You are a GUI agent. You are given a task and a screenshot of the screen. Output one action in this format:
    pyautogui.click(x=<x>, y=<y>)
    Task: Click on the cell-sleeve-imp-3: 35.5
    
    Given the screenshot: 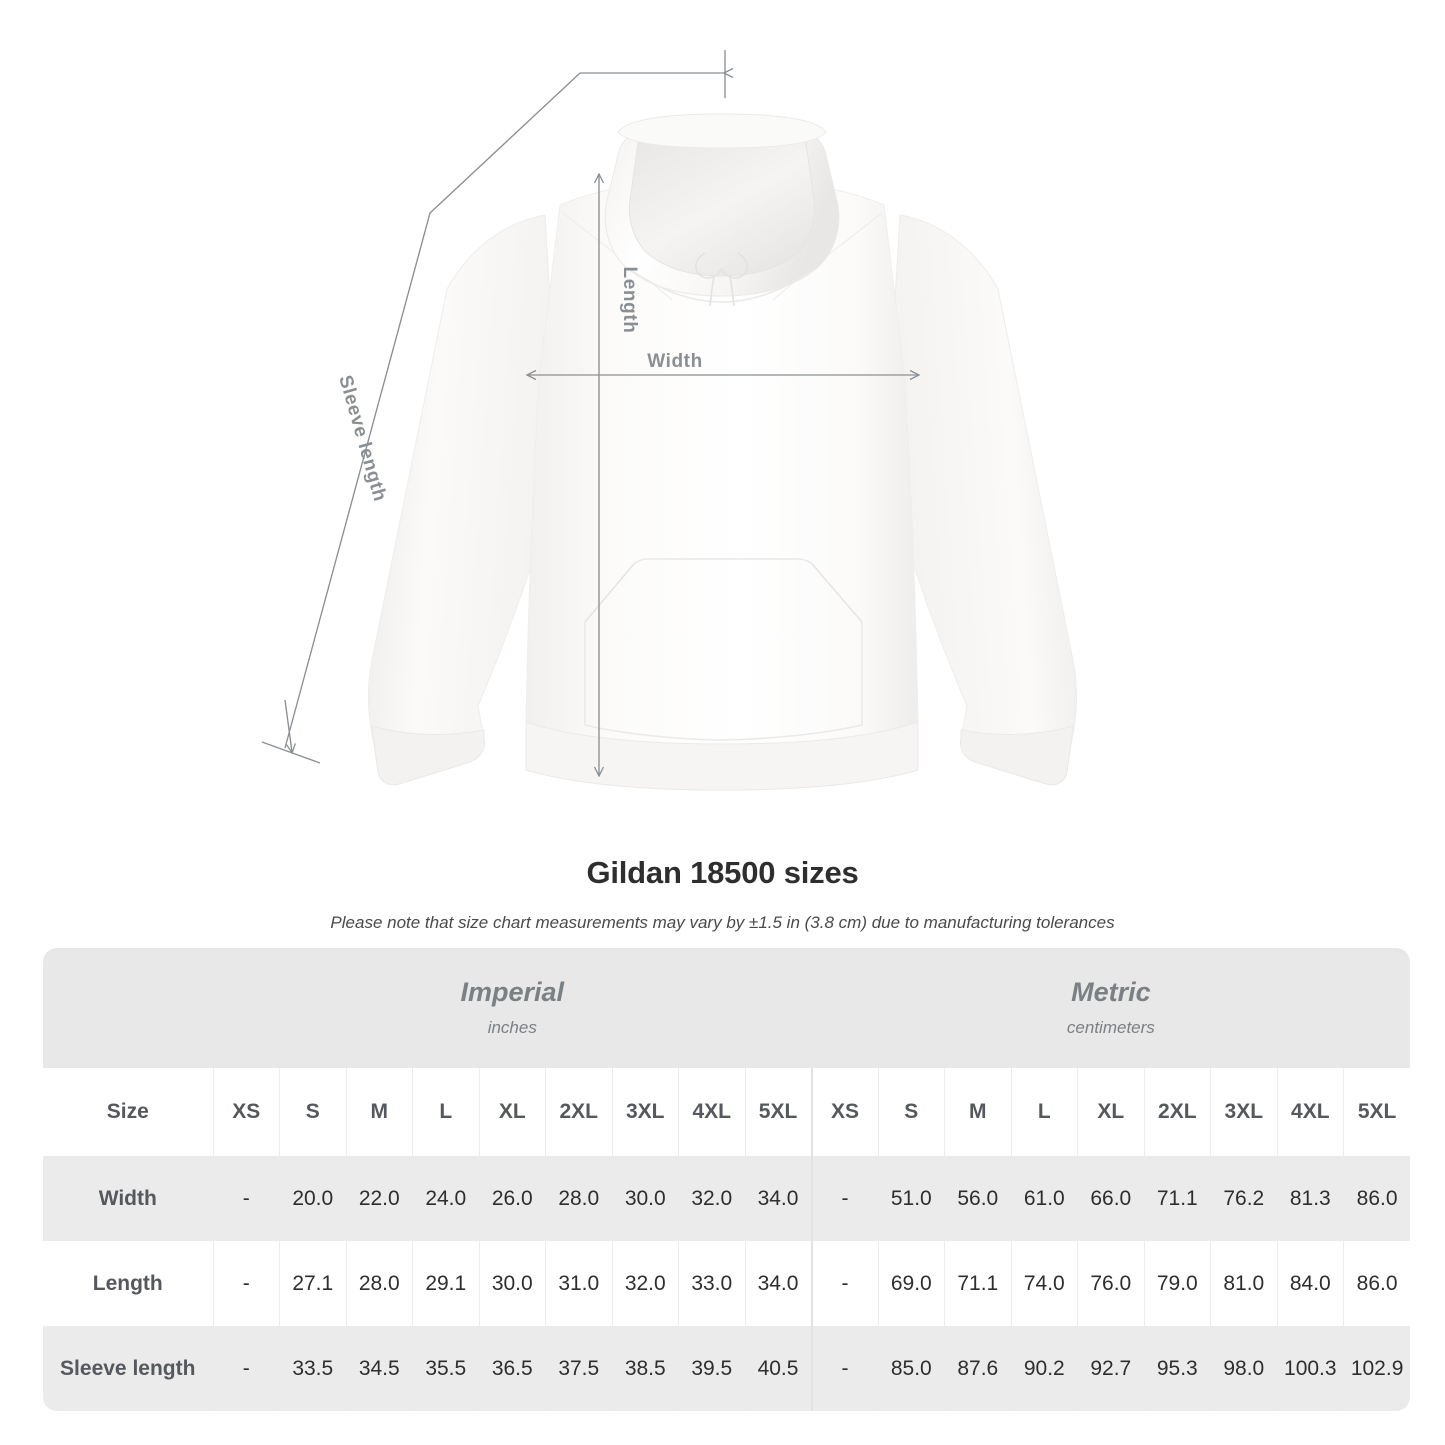 What is the action you would take?
    pyautogui.click(x=445, y=1368)
    